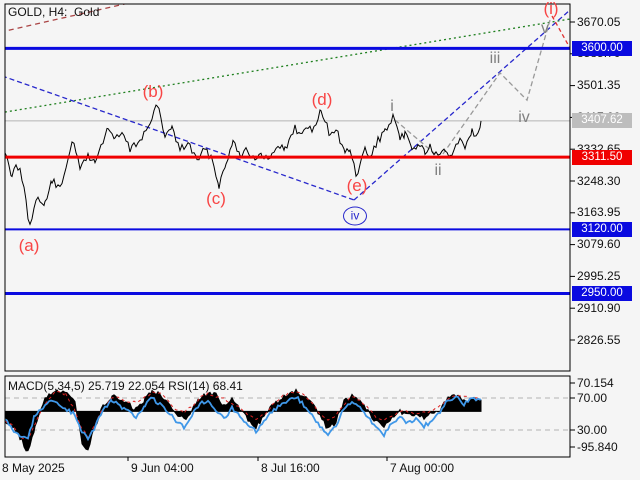 This screenshot has width=640, height=480. Describe the element at coordinates (216, 198) in the screenshot. I see `wave-label: (c)` at that location.